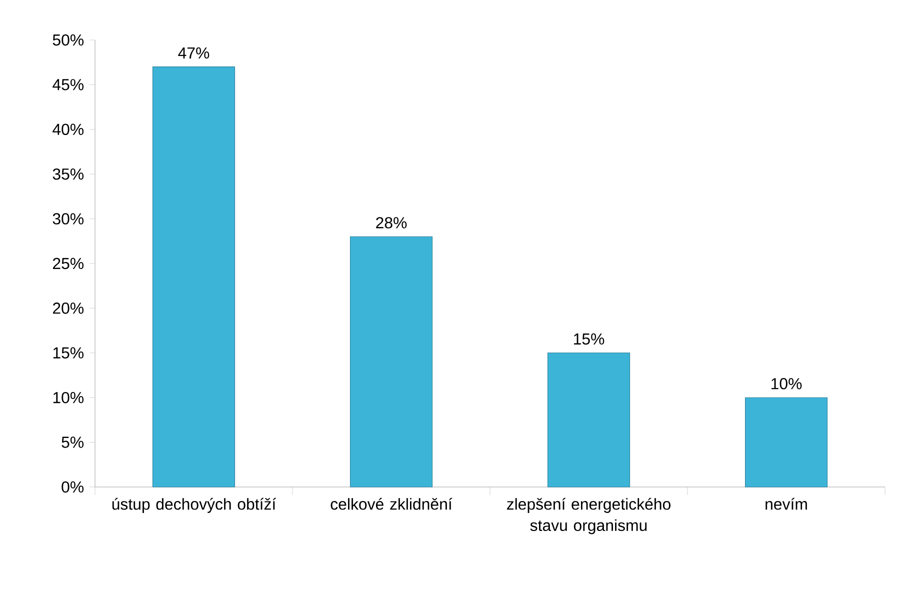 The image size is (902, 610). Describe the element at coordinates (194, 53) in the screenshot. I see `data-label: 47%` at that location.